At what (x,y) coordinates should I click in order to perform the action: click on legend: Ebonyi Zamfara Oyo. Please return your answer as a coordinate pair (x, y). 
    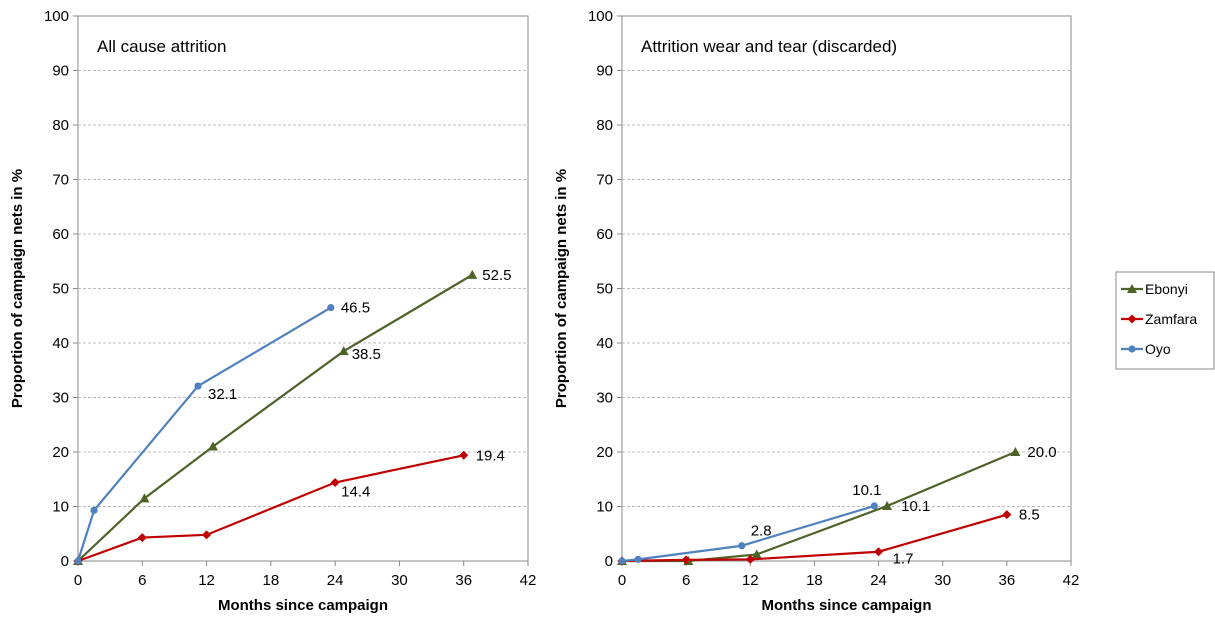
    Looking at the image, I should click on (1165, 320).